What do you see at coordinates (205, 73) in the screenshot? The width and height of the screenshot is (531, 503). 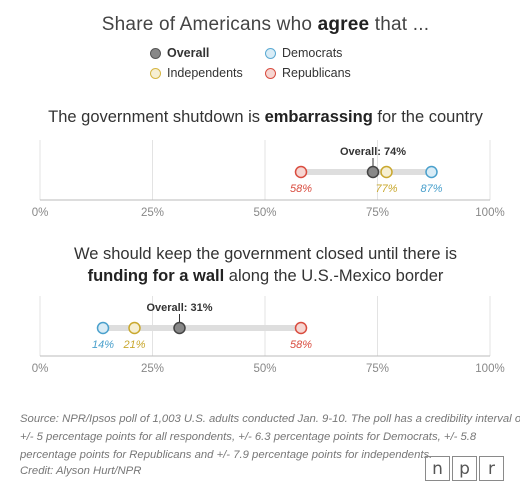 I see `legend-label-independents: Independents` at bounding box center [205, 73].